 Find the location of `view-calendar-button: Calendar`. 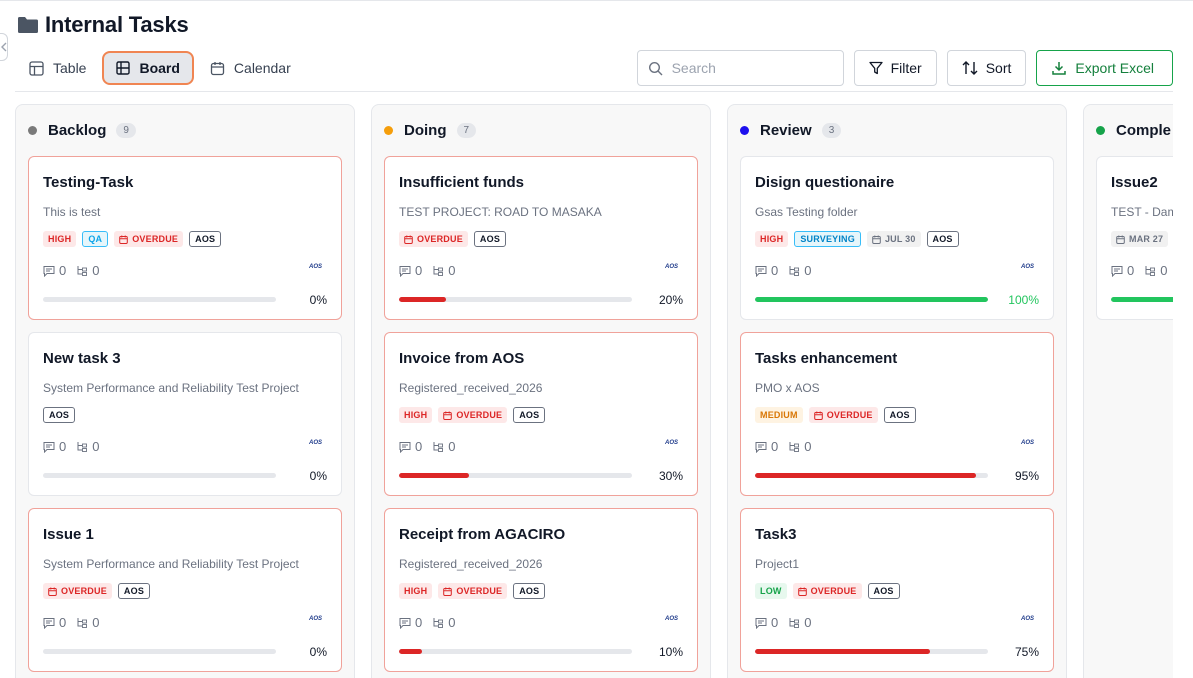

view-calendar-button: Calendar is located at coordinates (250, 68).